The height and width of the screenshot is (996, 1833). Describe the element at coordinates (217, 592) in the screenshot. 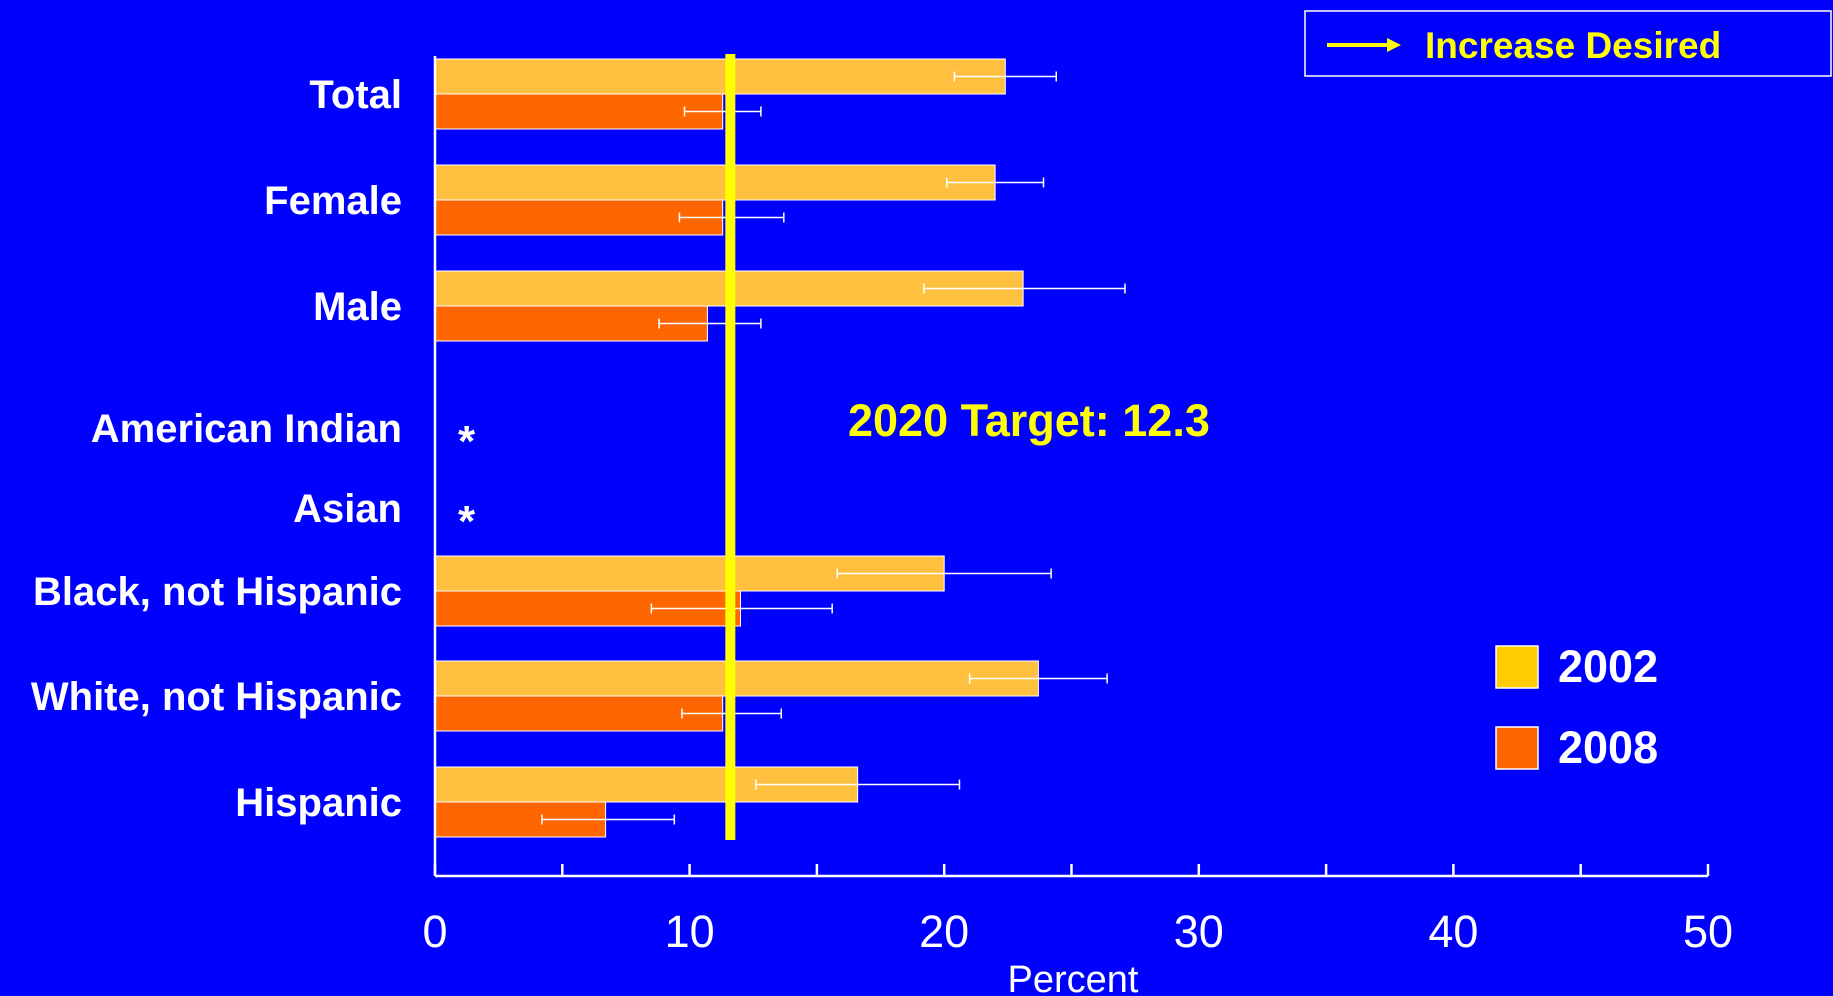

I see `category-label: Black, not Hispanic` at that location.